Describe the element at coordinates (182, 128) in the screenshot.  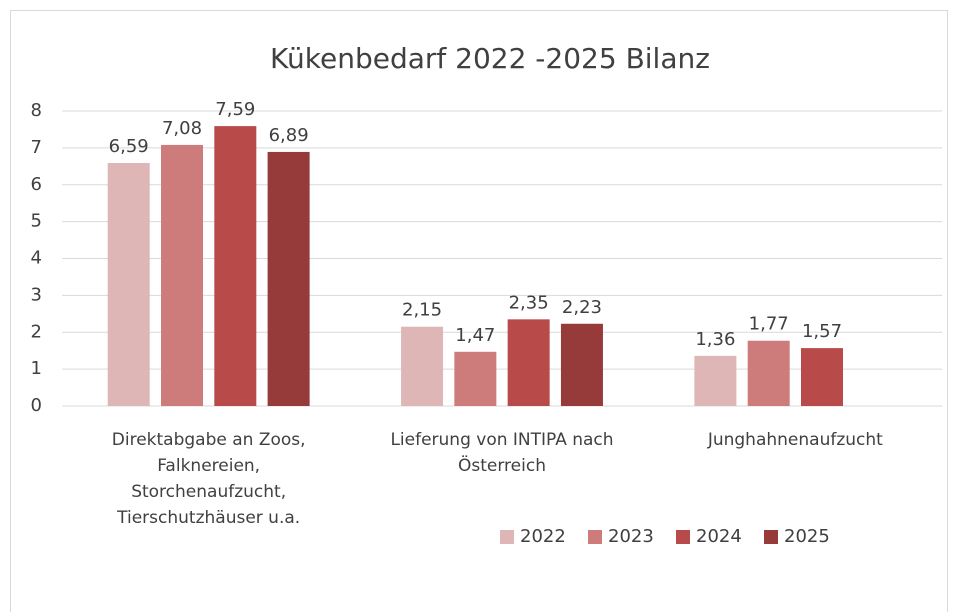
I see `data-label: 7,08` at that location.